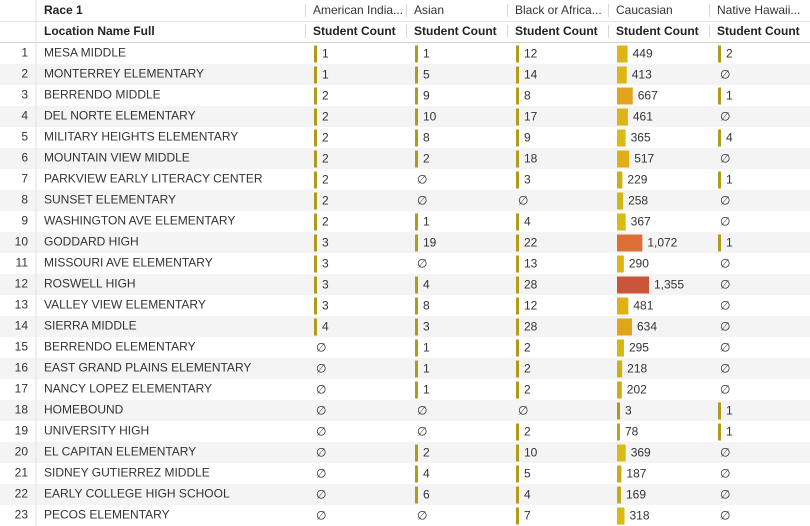  I want to click on group-header: Race 1, so click(63, 10).